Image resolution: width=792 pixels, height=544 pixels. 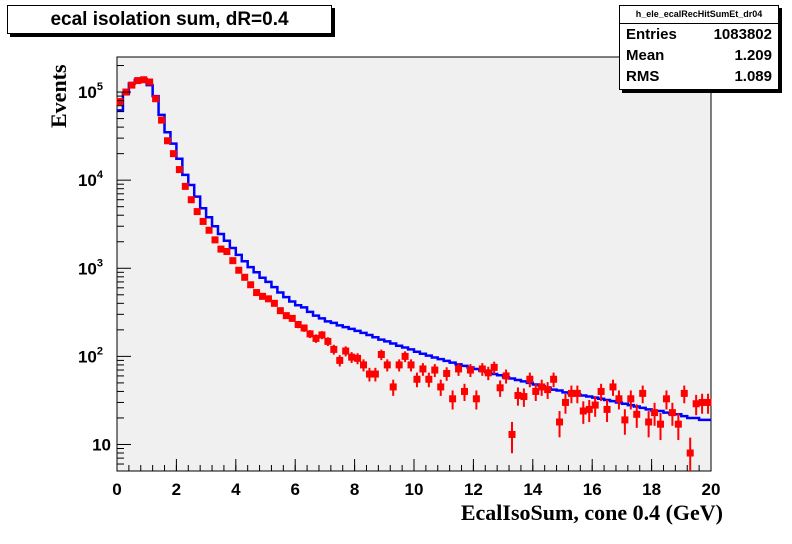 I want to click on x-tick-label: 20, so click(x=711, y=489).